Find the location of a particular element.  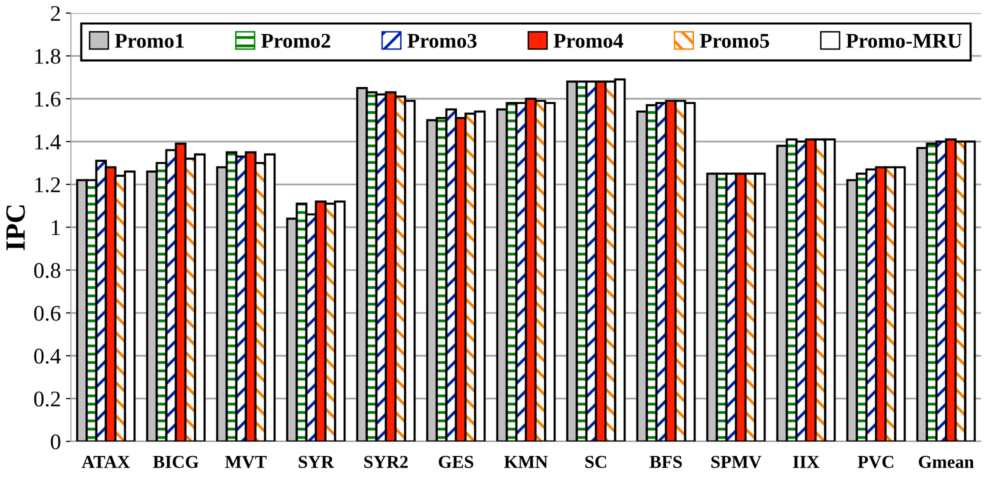

y-tick-label: 0.2 is located at coordinates (47, 399).